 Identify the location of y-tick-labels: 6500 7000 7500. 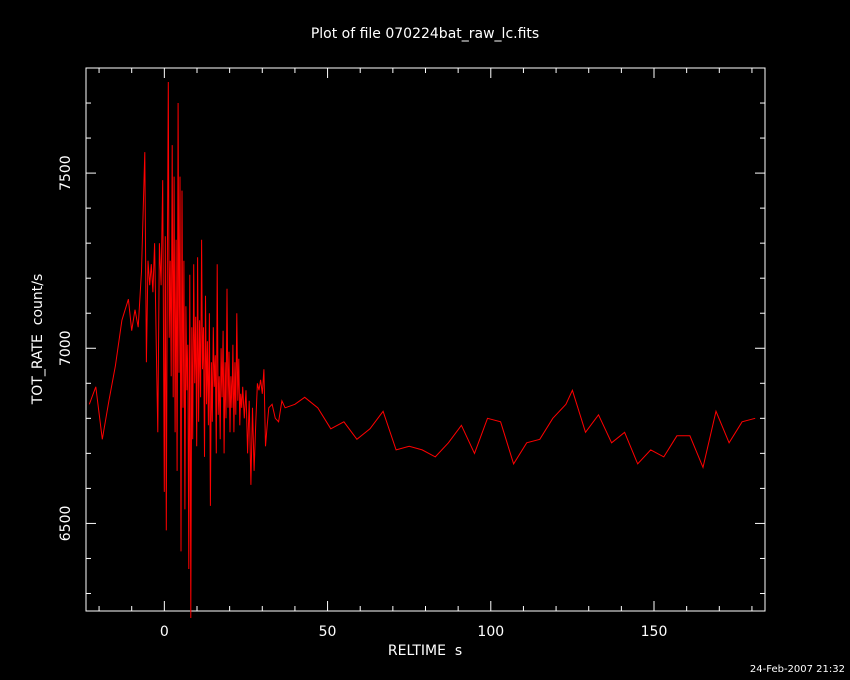
(66, 348).